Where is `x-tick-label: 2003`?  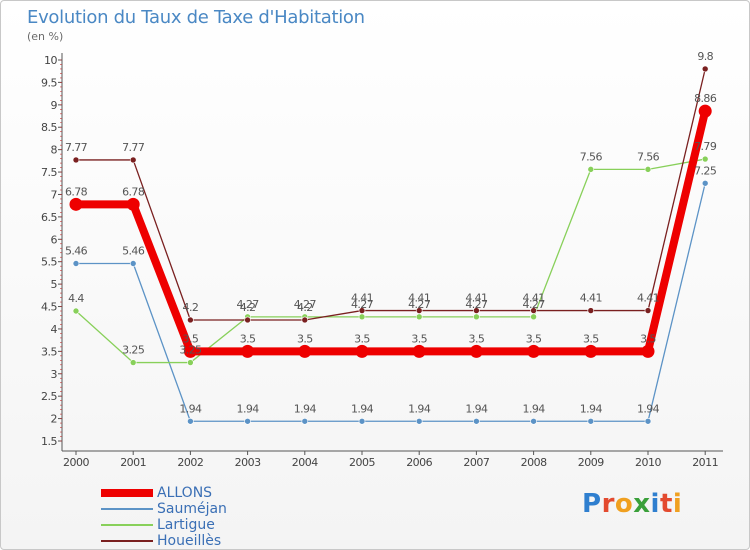
x-tick-label: 2003 is located at coordinates (248, 462).